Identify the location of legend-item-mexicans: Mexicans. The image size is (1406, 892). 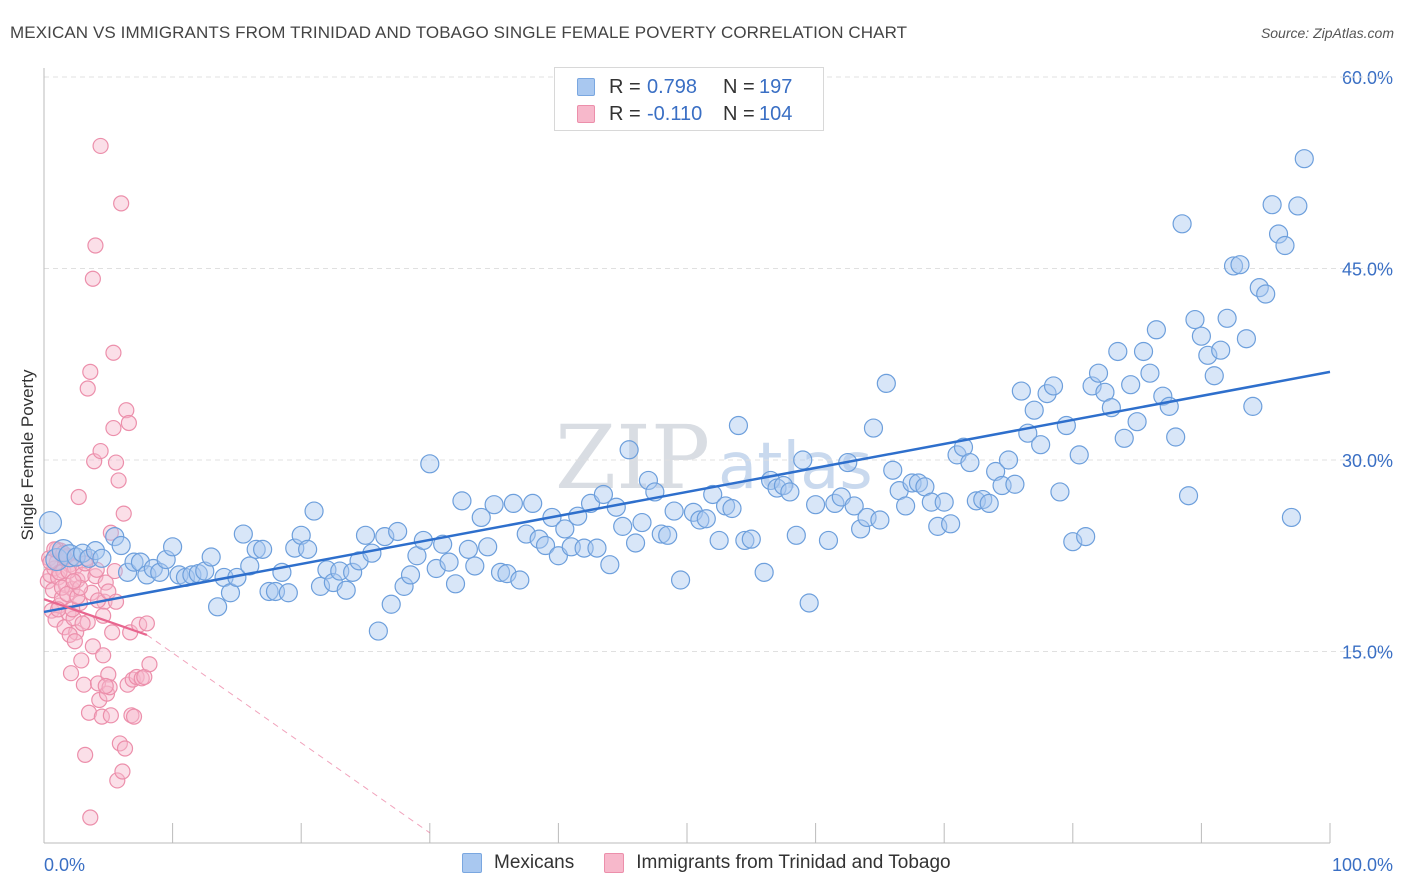
(518, 863).